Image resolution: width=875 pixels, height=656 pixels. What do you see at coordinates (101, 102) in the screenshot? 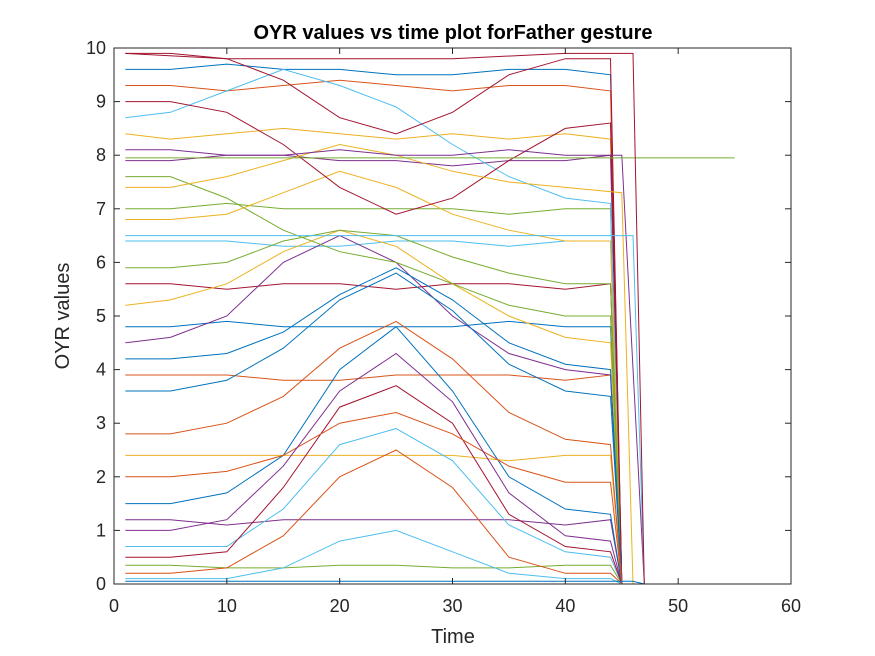
I see `y-tick-label: 9` at bounding box center [101, 102].